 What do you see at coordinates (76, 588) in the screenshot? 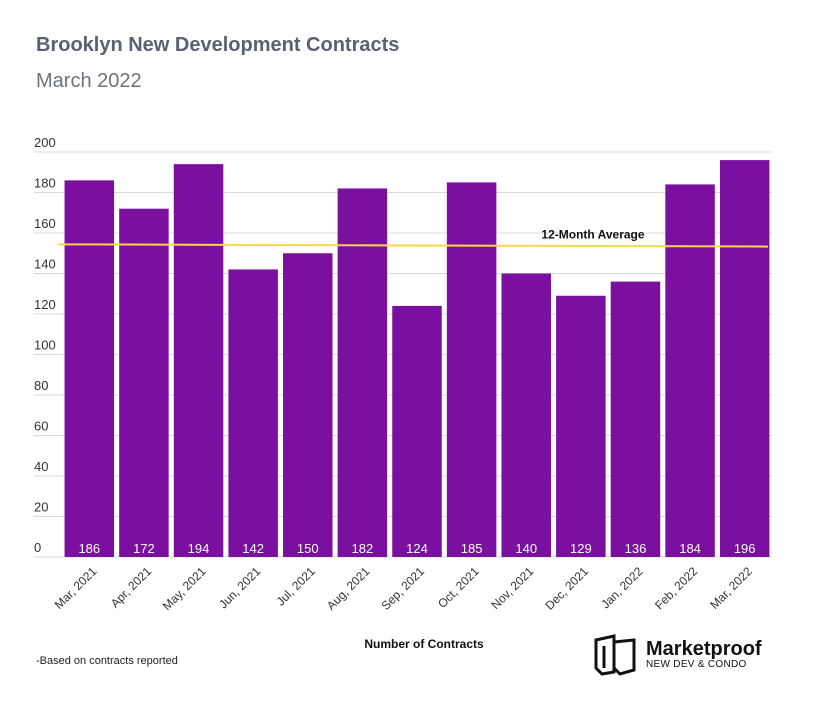
I see `x-tick-label: Mar, 2021` at bounding box center [76, 588].